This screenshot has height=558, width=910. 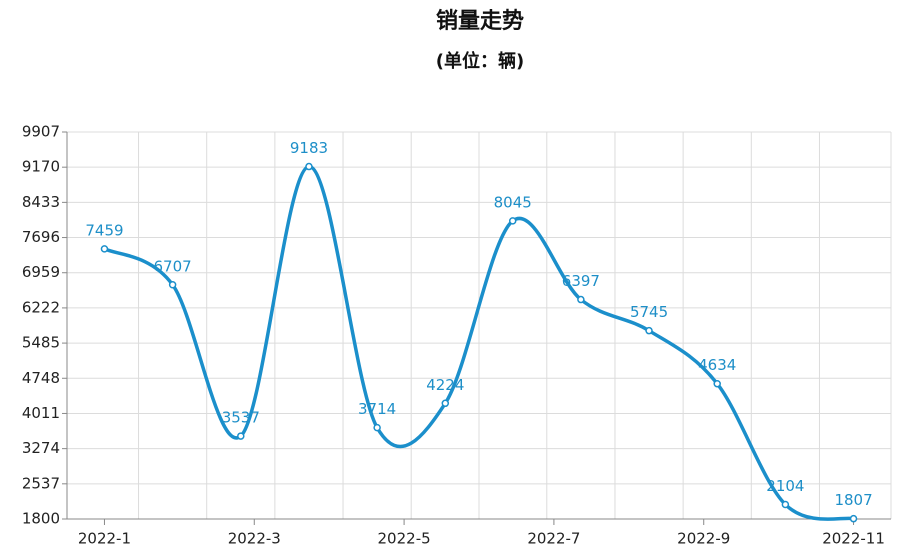 I want to click on y-tick-label: 9907, so click(x=41, y=132).